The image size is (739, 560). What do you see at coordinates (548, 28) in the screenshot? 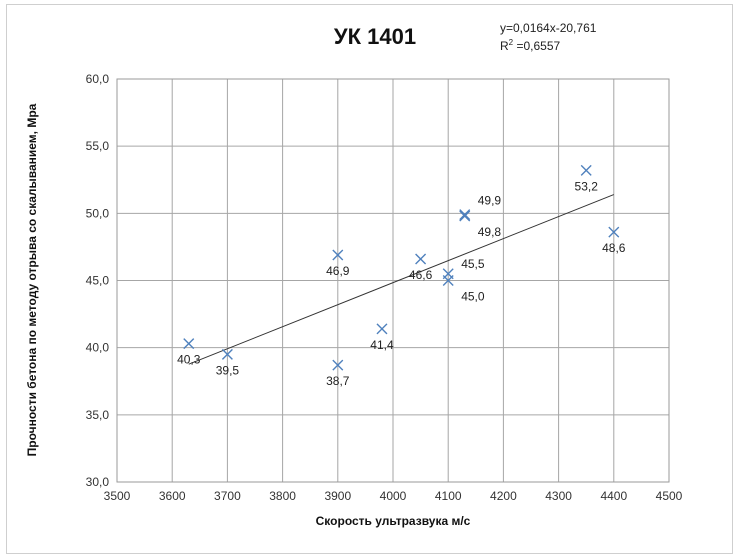
I see `trend-equation: y=0,0164x-20,761` at bounding box center [548, 28].